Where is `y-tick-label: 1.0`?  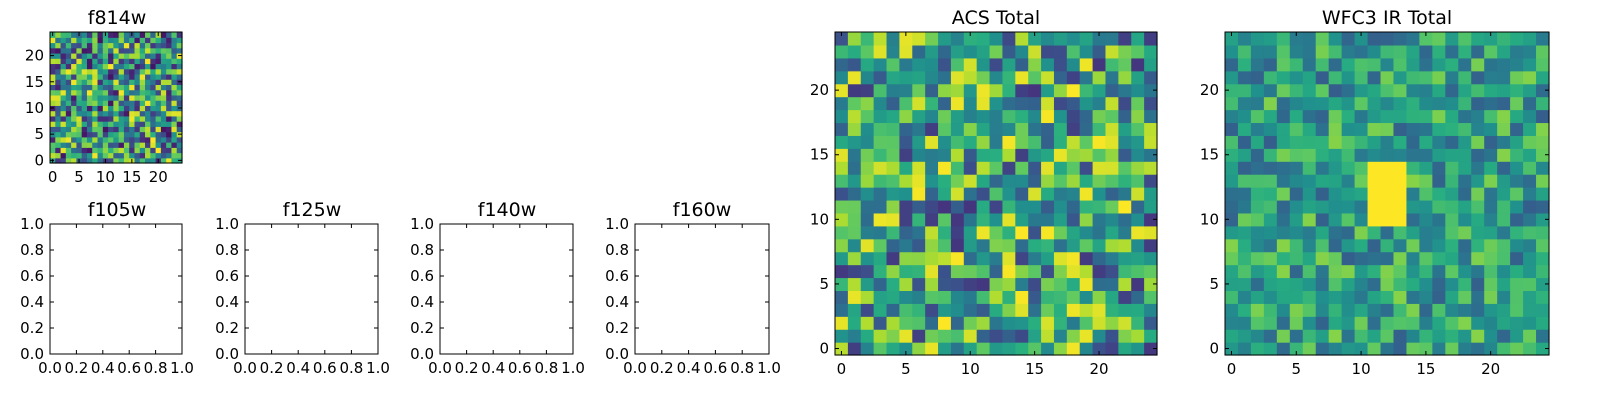
y-tick-label: 1.0 is located at coordinates (422, 224).